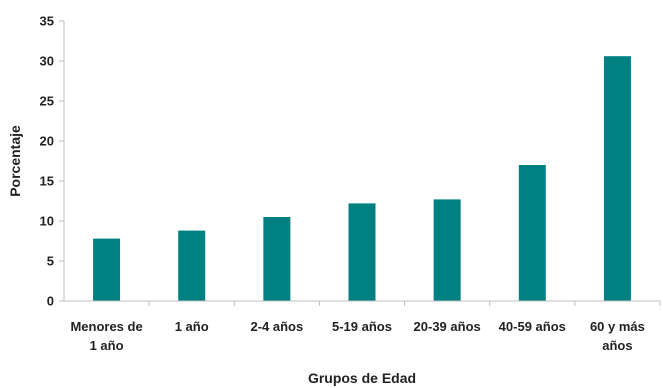 Image resolution: width=663 pixels, height=388 pixels. What do you see at coordinates (106, 336) in the screenshot?
I see `x-category-label: Menores de 1 año` at bounding box center [106, 336].